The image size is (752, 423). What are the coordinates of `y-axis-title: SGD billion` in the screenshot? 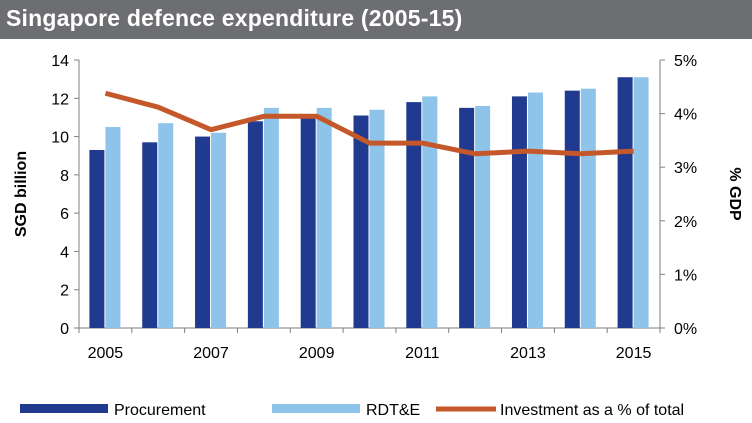 It's located at (21, 194).